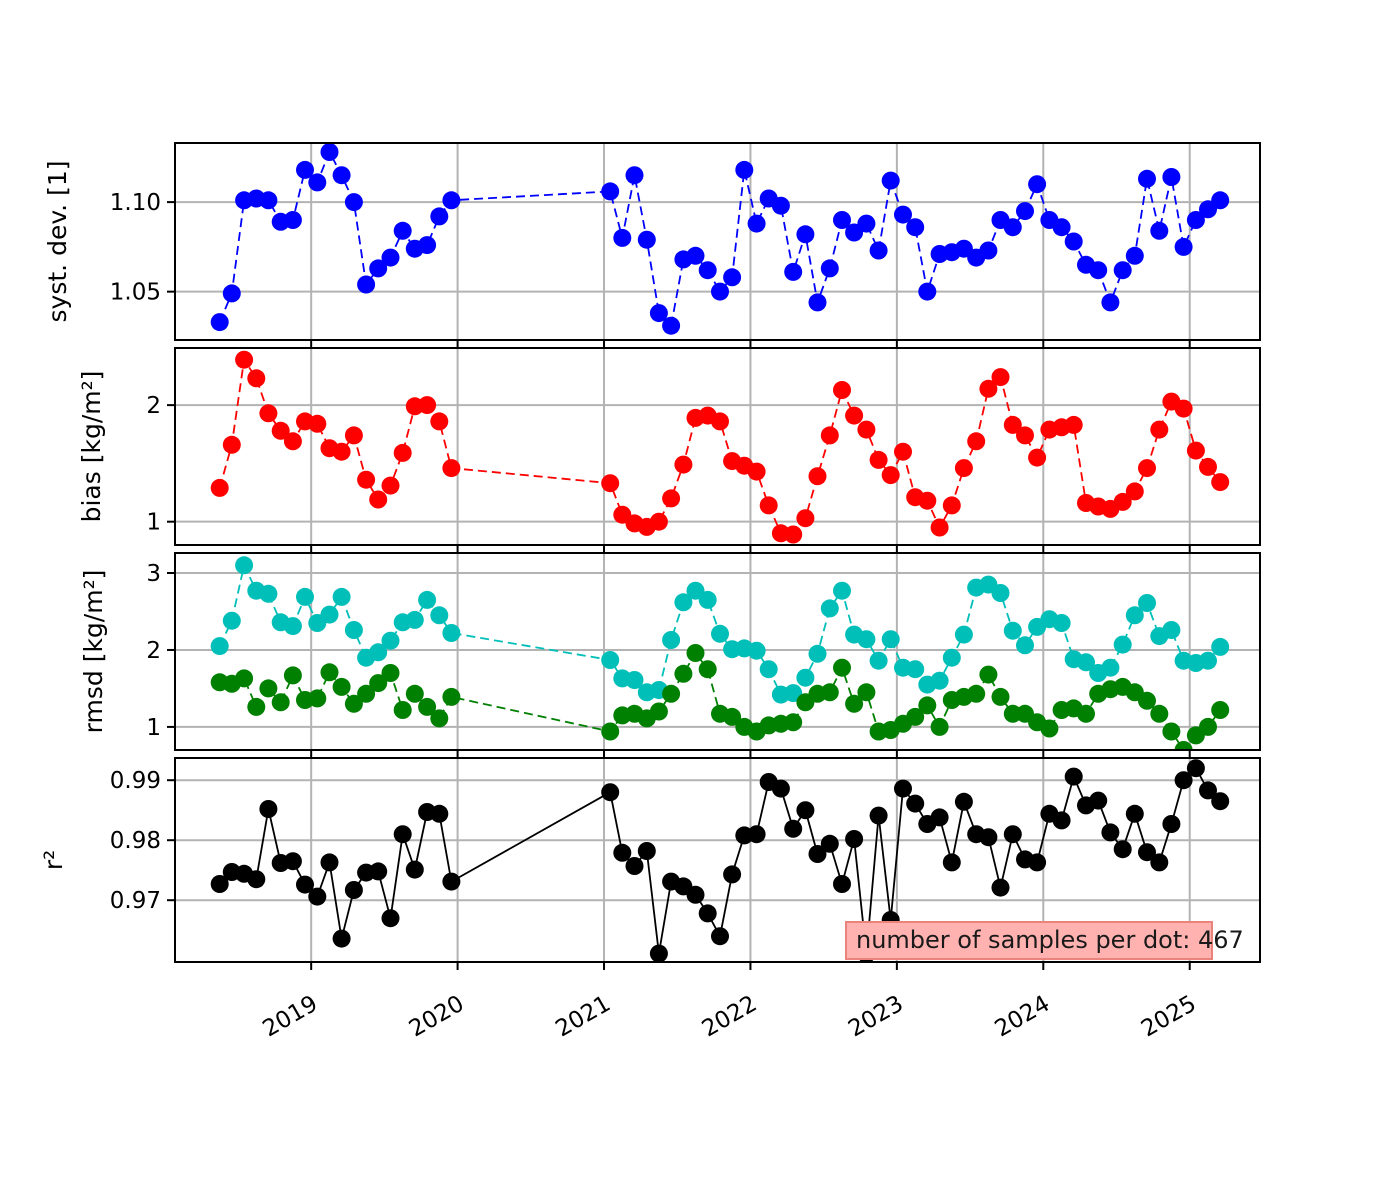 The width and height of the screenshot is (1400, 1200). I want to click on y-tick-label-rmsd: 2, so click(153, 651).